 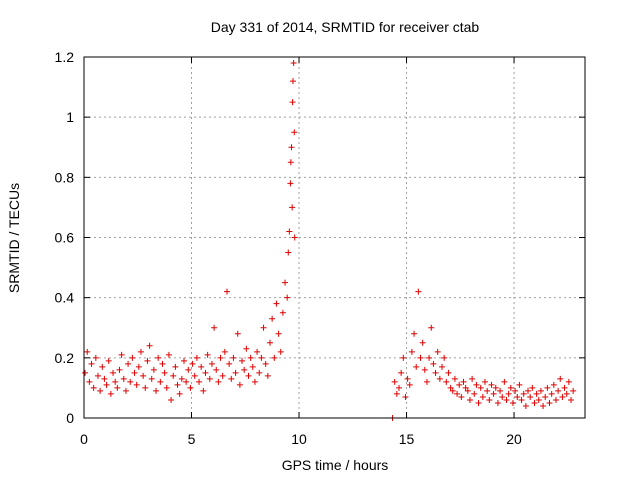 What do you see at coordinates (65, 57) in the screenshot?
I see `y-tick-label: 1.2` at bounding box center [65, 57].